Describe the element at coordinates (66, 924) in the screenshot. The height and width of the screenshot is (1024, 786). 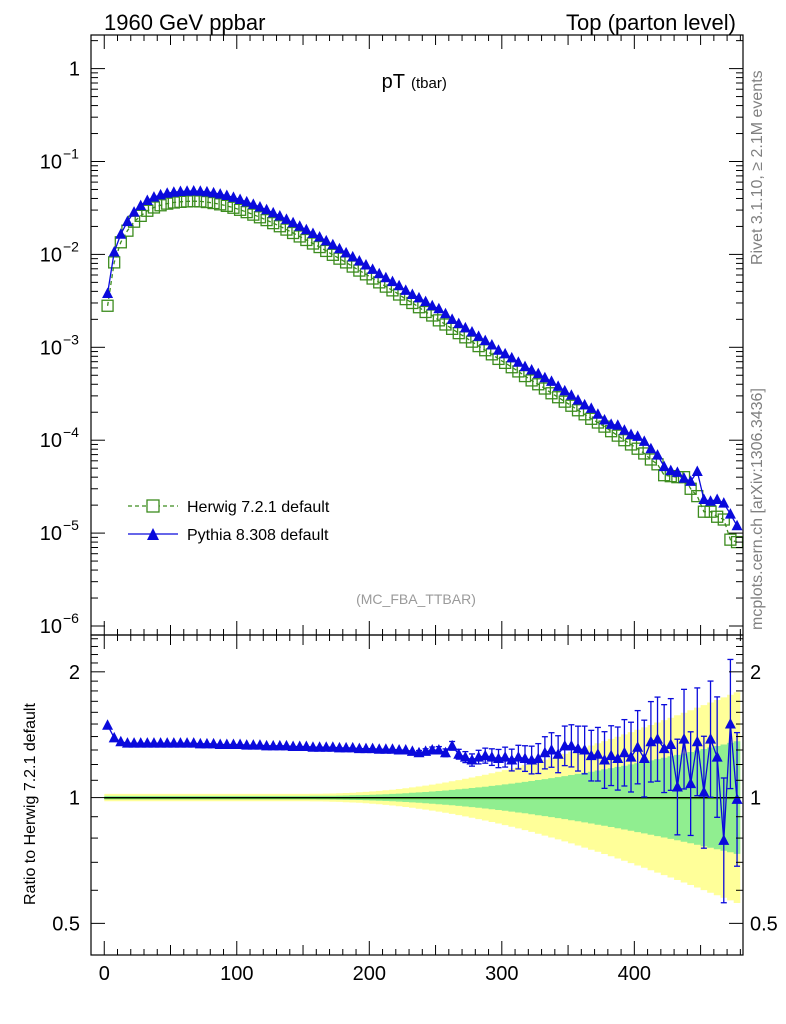
I see `ratio-y-tick-label-left: 0.5` at that location.